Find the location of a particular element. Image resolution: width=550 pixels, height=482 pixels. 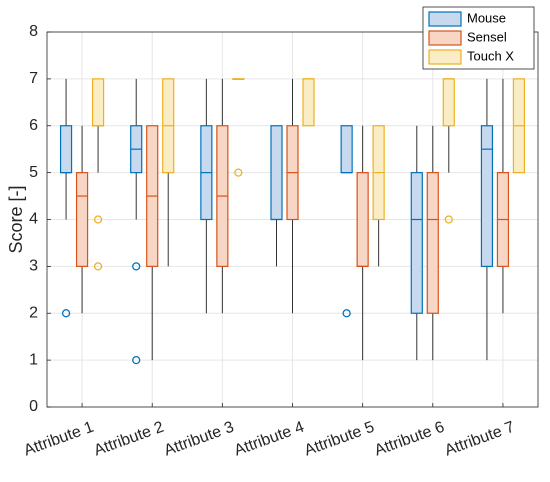

y-tick-label: 8 is located at coordinates (33, 31).